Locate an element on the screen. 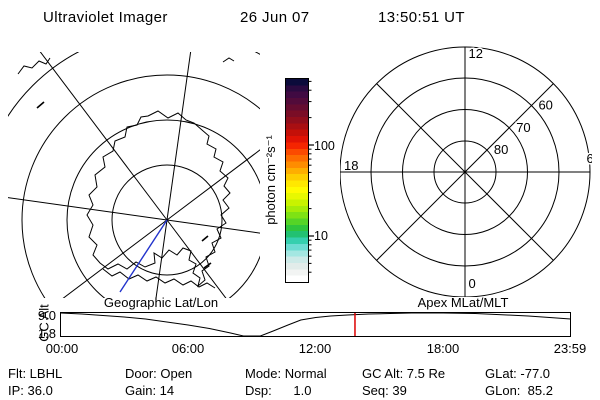 This screenshot has width=600, height=400. status-flt: Flt: LBHL is located at coordinates (35, 373).